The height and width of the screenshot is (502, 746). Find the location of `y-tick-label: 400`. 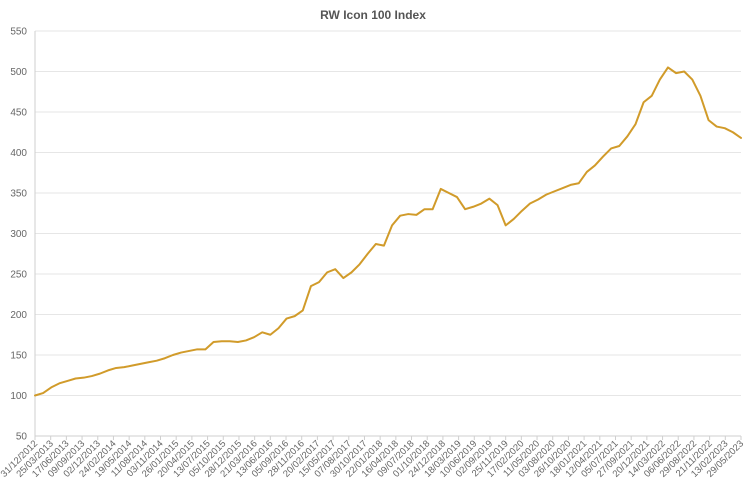

y-tick-label: 400 is located at coordinates (18, 153).